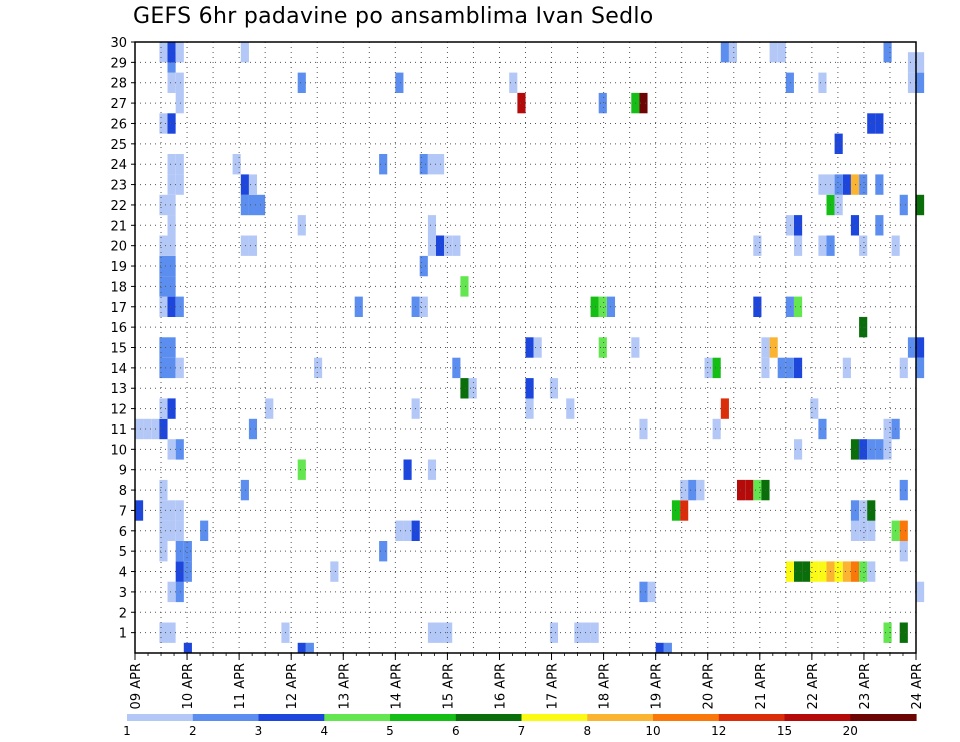 The height and width of the screenshot is (742, 960). What do you see at coordinates (118, 63) in the screenshot?
I see `y-tick-label: 29` at bounding box center [118, 63].